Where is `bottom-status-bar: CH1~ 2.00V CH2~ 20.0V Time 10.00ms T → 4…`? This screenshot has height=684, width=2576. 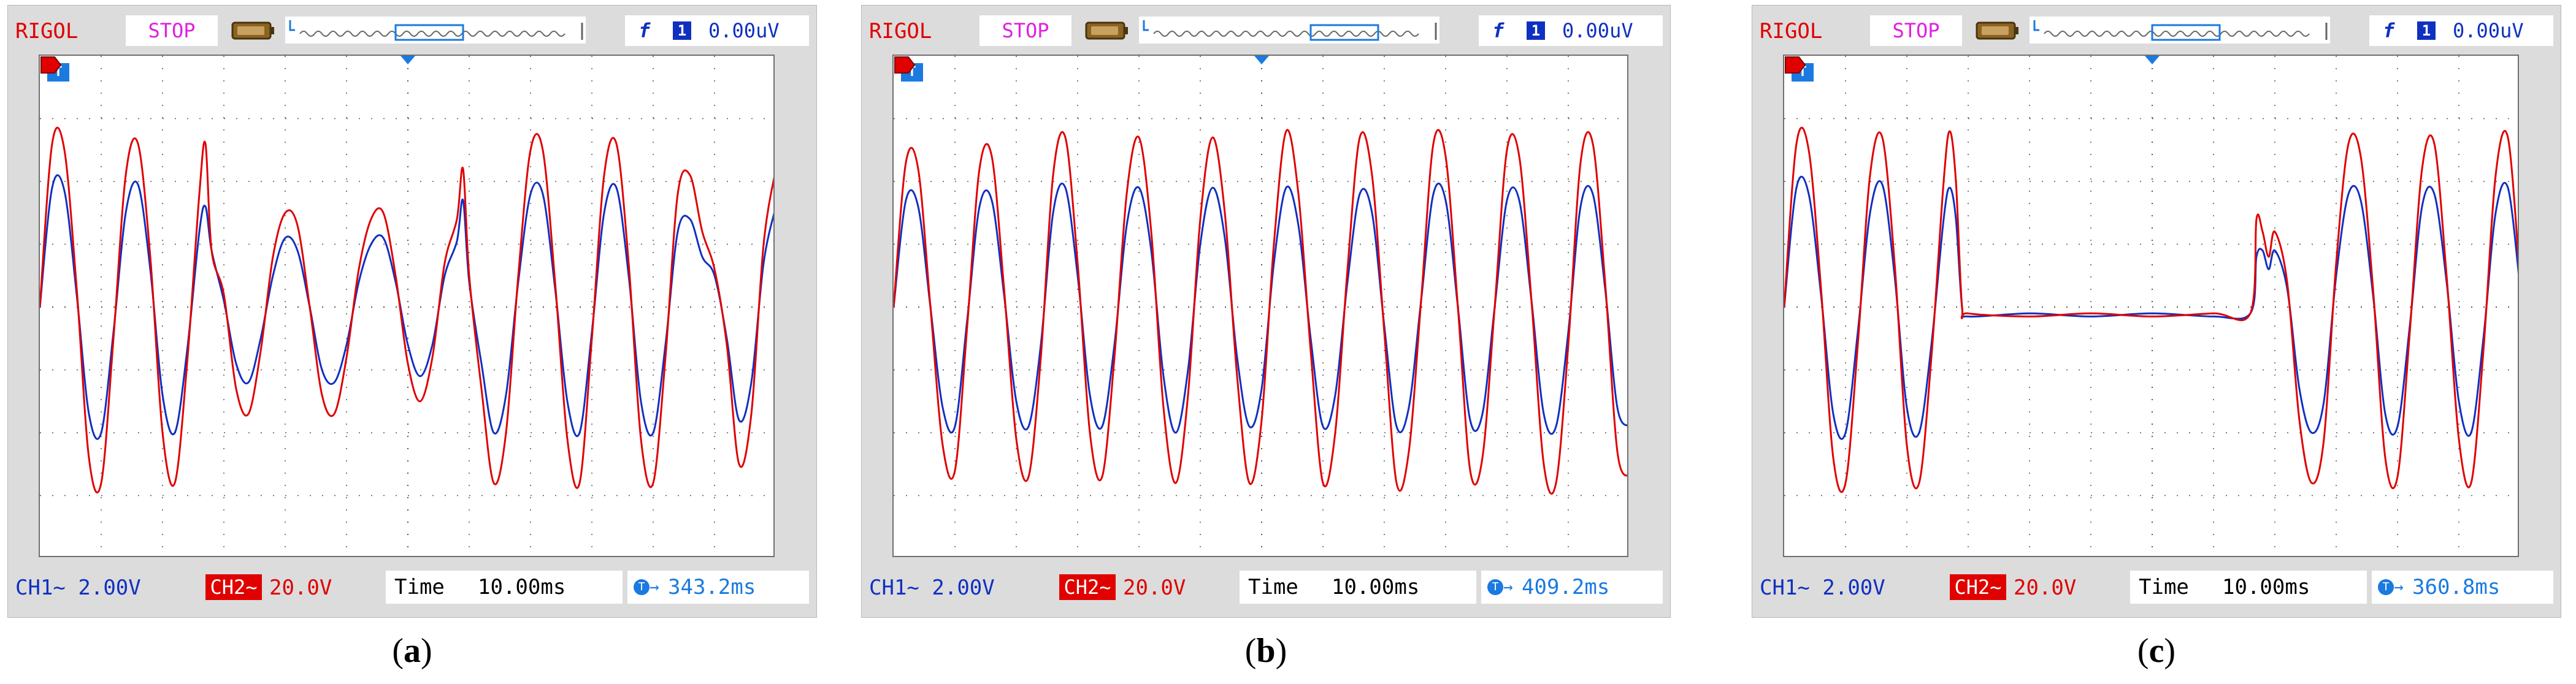 bottom-status-bar: CH1~ 2.00V CH2~ 20.0V Time 10.00ms T → 4… is located at coordinates (1265, 587).